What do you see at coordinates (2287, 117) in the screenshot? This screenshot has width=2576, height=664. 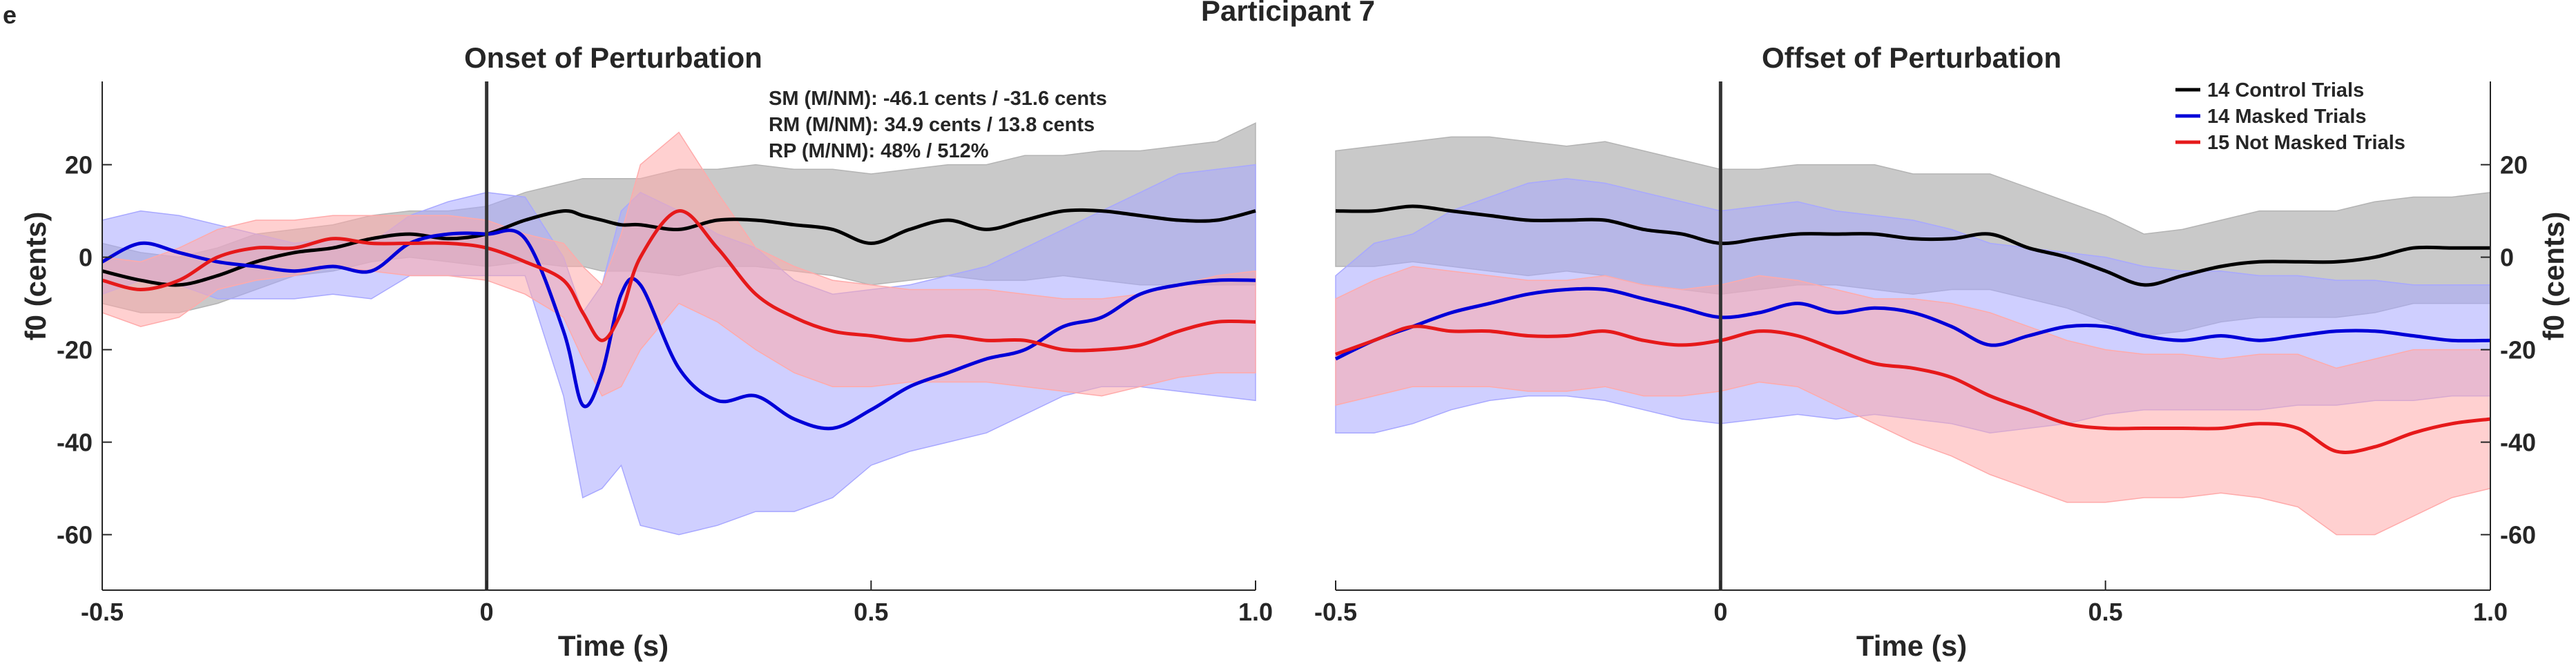 I see `legend-label-masked: 14 Masked Trials` at bounding box center [2287, 117].